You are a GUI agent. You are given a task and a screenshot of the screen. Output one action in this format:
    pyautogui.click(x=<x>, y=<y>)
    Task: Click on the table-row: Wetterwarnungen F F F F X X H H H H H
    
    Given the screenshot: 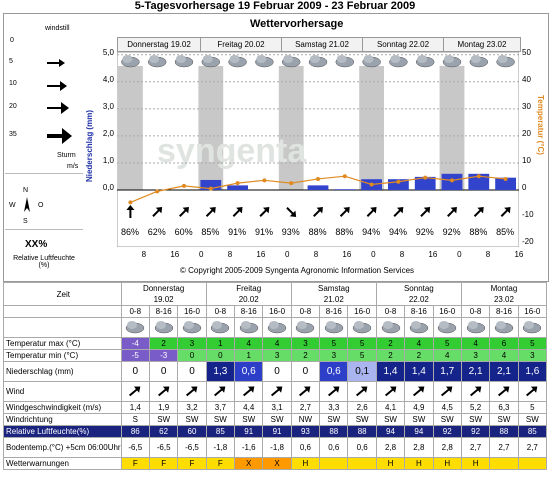 What is the action you would take?
    pyautogui.click(x=275, y=463)
    